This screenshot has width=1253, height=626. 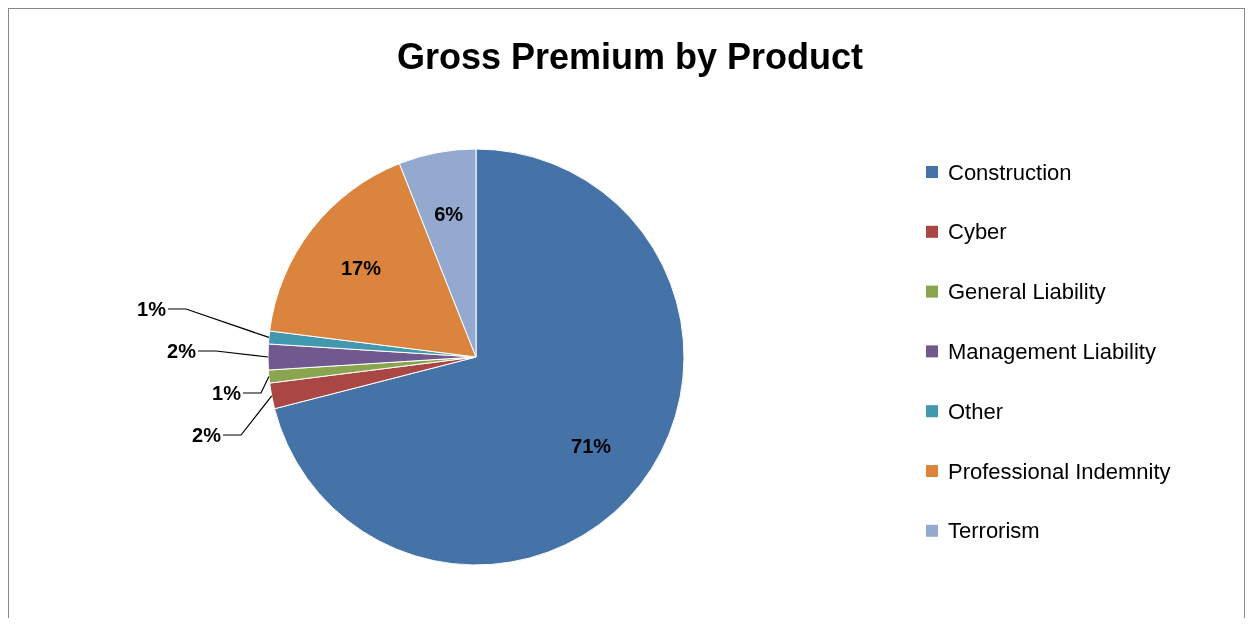 What do you see at coordinates (1059, 471) in the screenshot?
I see `legend-label: Professional Indemnity` at bounding box center [1059, 471].